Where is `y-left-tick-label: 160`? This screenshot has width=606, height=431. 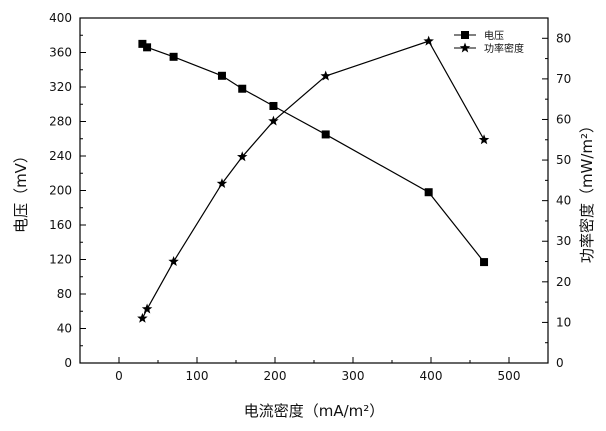 y-left-tick-label: 160 is located at coordinates (60, 225).